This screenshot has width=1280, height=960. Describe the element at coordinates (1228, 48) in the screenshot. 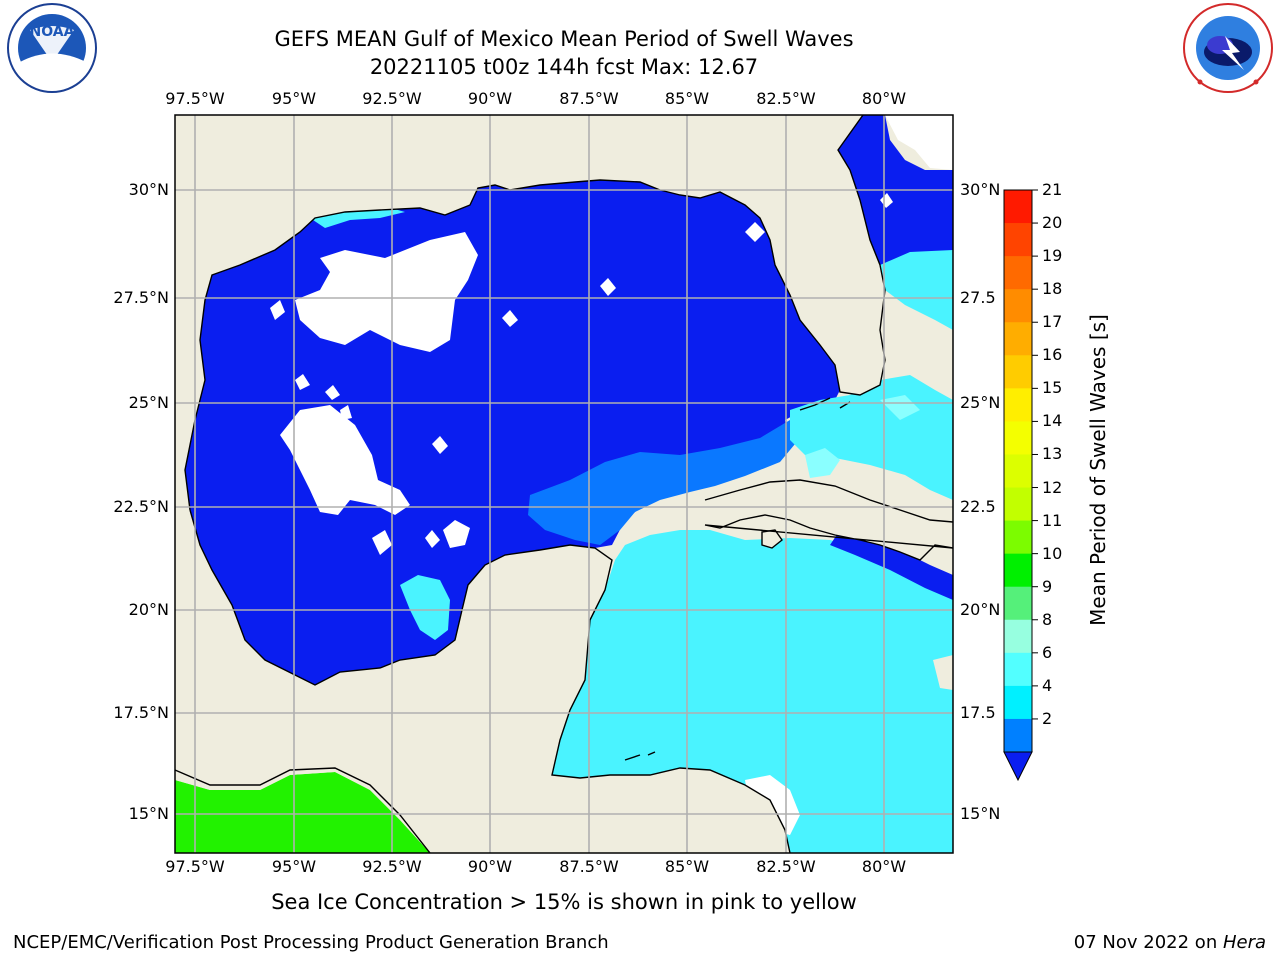

I see `nws-logo` at that location.